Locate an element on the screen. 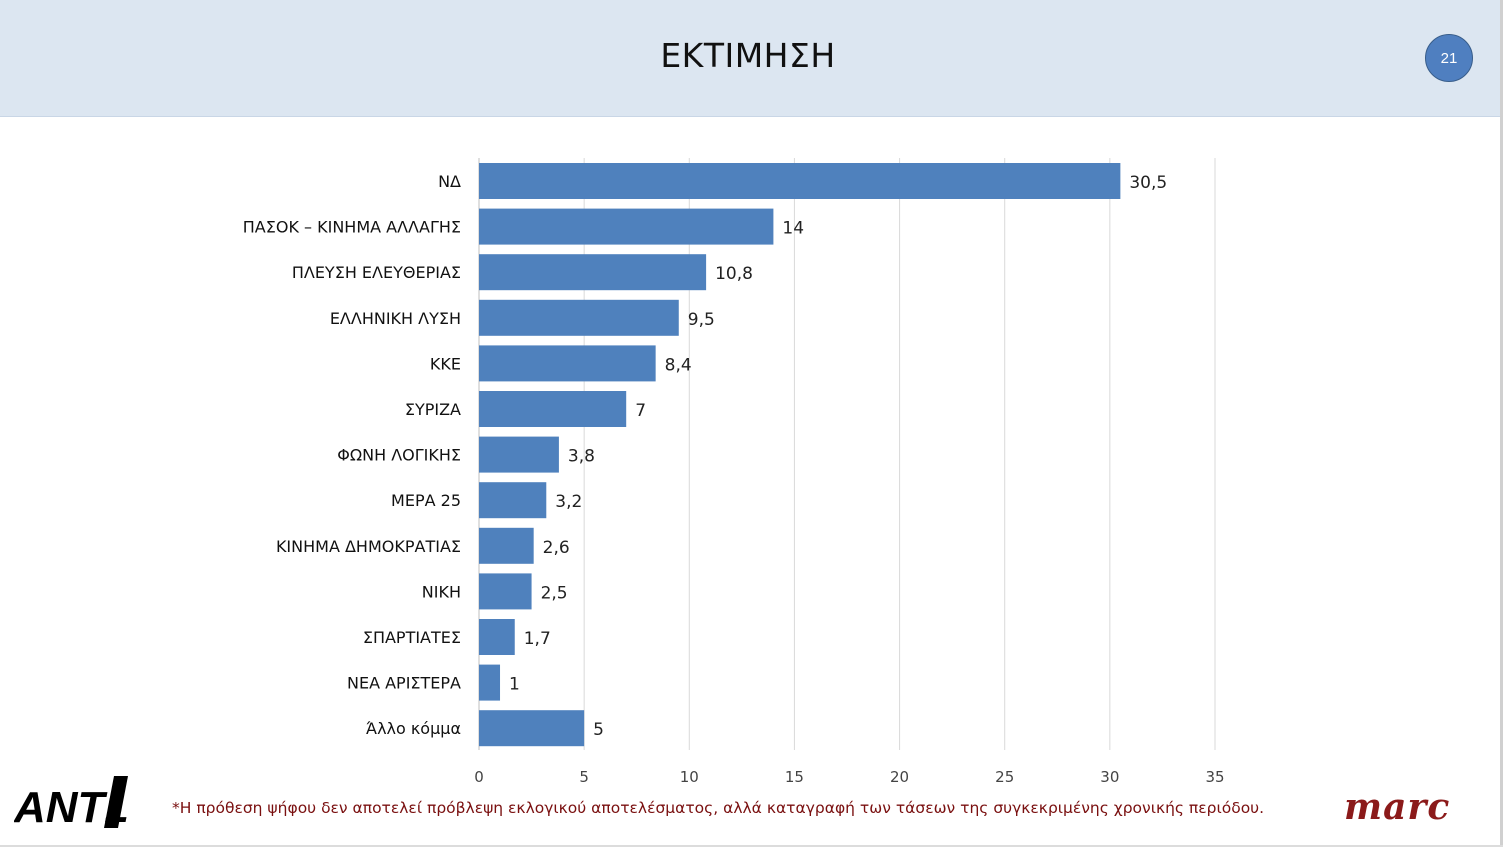 Image resolution: width=1503 pixels, height=847 pixels. data-label: 7 is located at coordinates (640, 411).